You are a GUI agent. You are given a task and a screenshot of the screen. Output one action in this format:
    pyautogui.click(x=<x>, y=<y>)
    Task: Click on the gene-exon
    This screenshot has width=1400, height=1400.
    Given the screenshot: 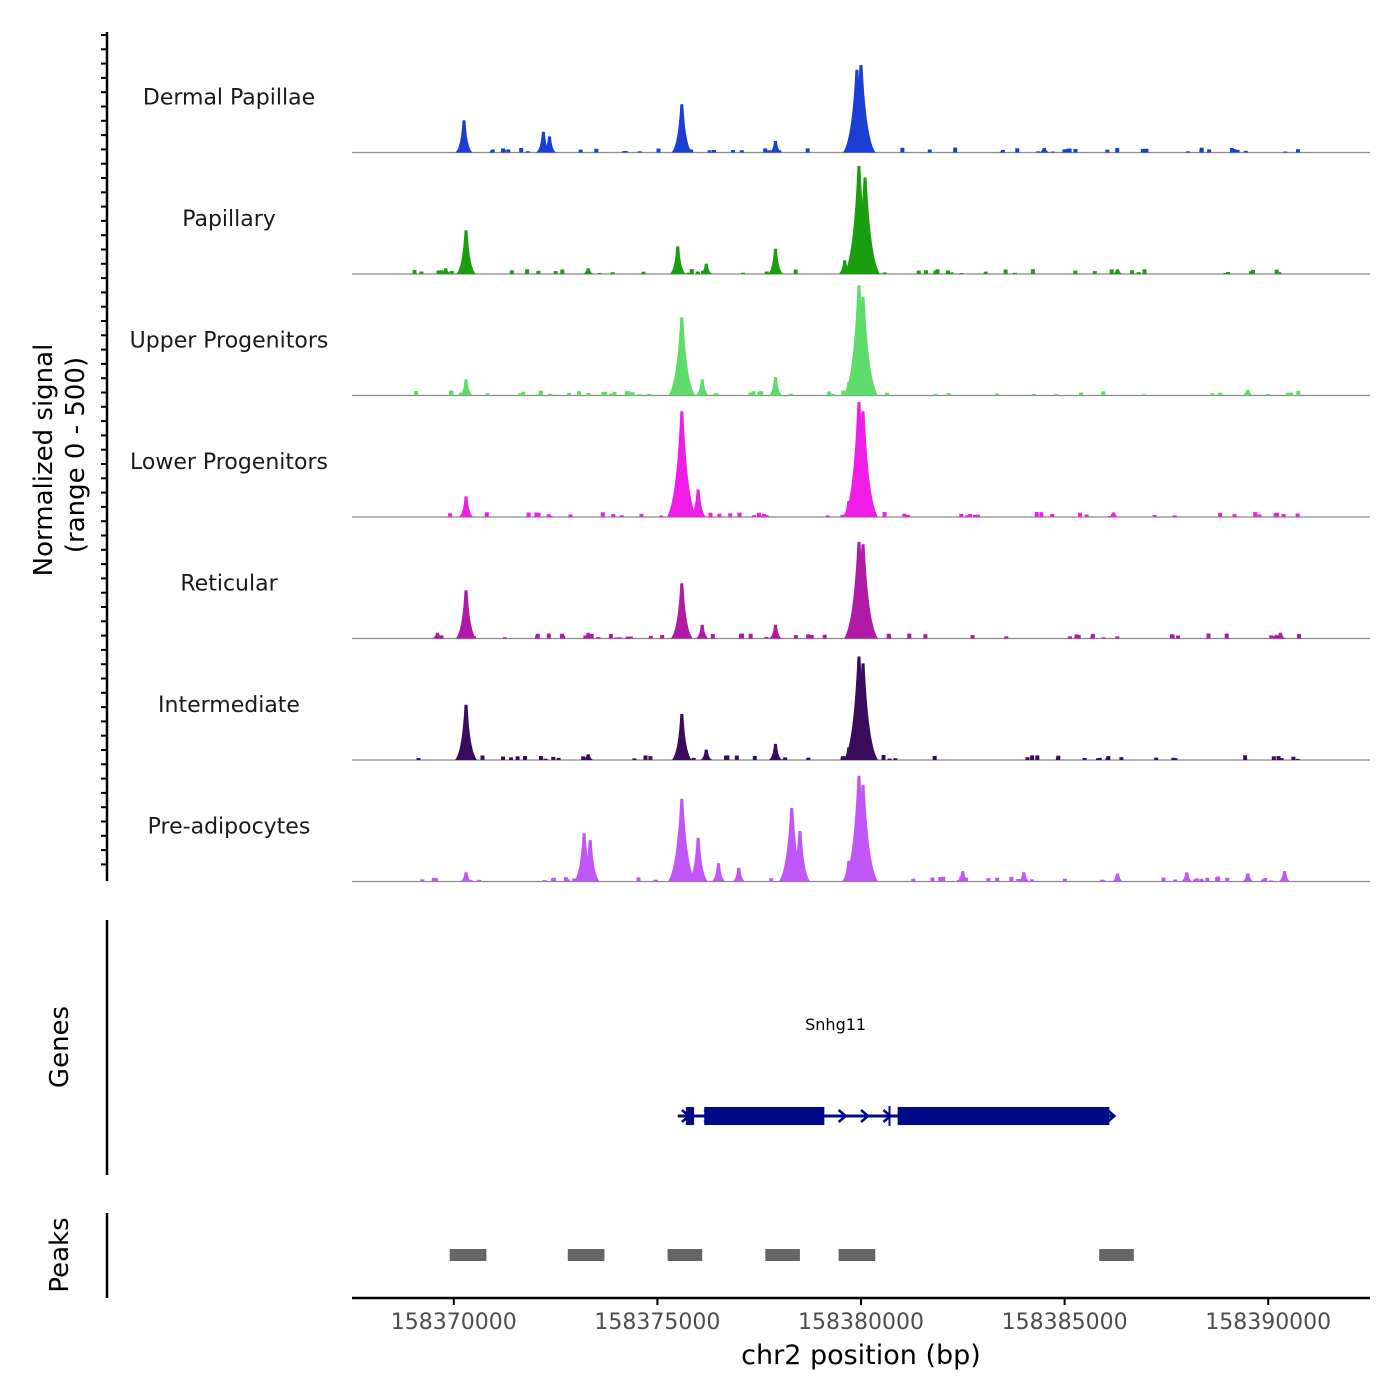 What is the action you would take?
    pyautogui.click(x=1003, y=1116)
    